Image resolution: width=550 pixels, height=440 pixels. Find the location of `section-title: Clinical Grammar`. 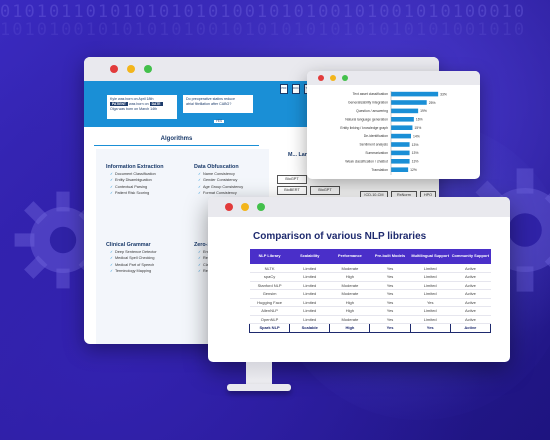

section-title: Clinical Grammar is located at coordinates (128, 245).